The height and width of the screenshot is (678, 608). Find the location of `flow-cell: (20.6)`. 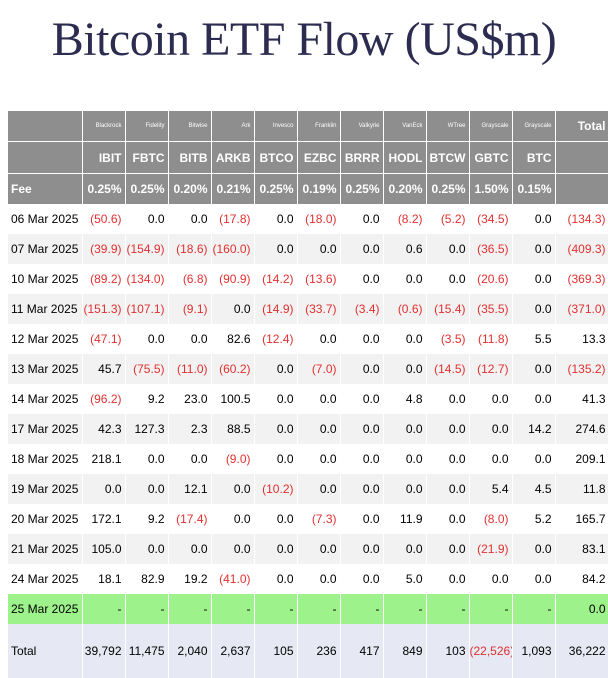

flow-cell: (20.6) is located at coordinates (491, 279).